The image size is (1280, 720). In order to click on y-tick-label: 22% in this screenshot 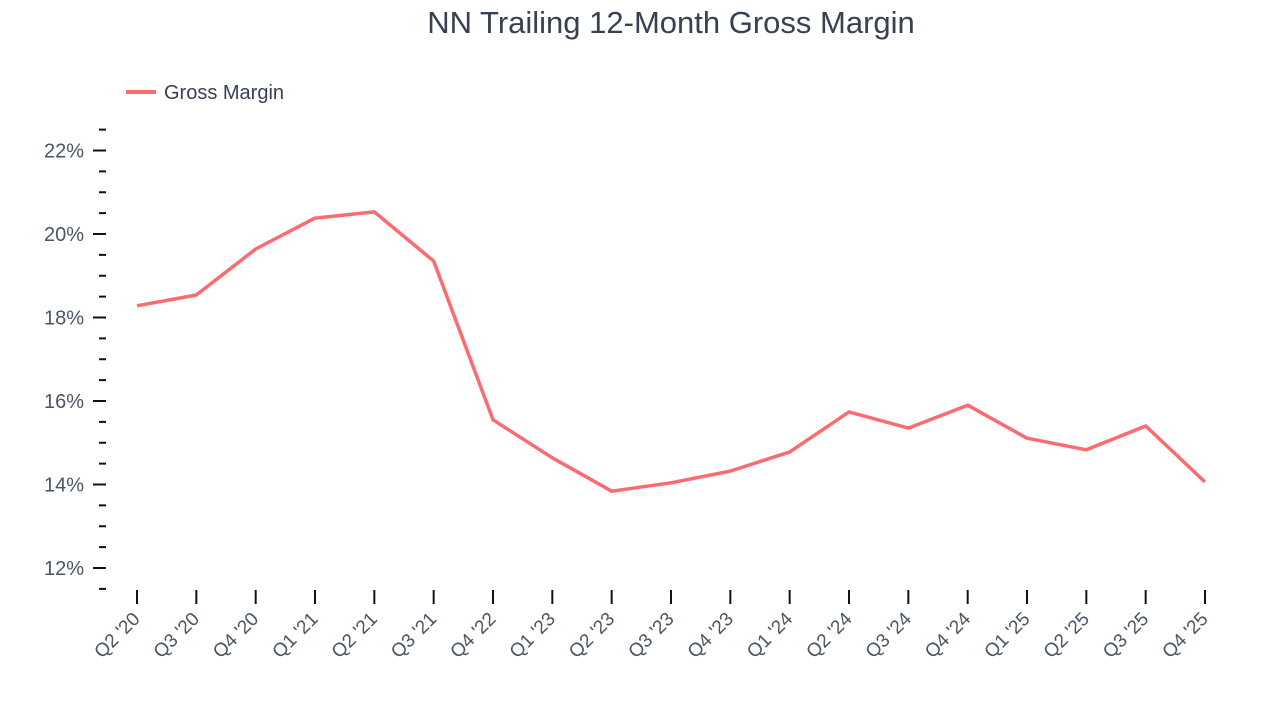, I will do `click(64, 152)`.